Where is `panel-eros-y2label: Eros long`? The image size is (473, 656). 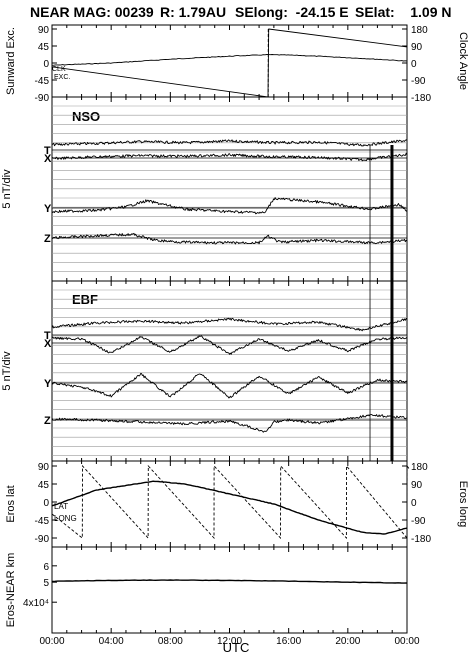 panel-eros-y2label: Eros long is located at coordinates (463, 504).